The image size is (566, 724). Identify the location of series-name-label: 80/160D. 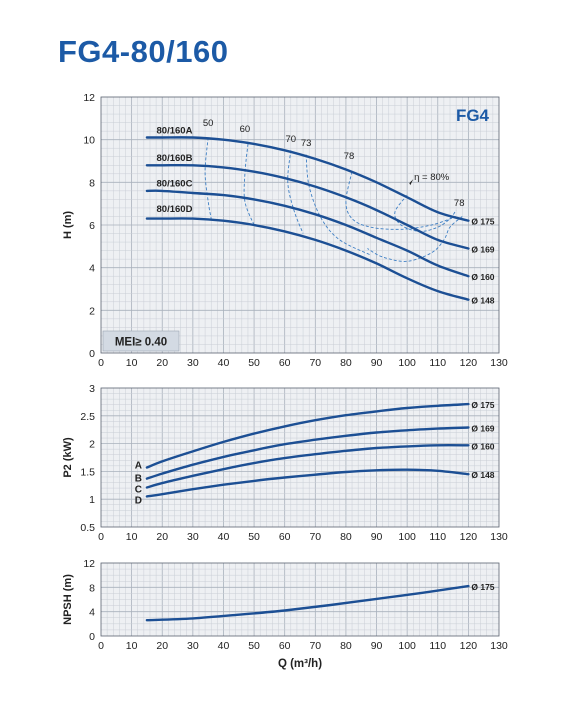
(175, 209).